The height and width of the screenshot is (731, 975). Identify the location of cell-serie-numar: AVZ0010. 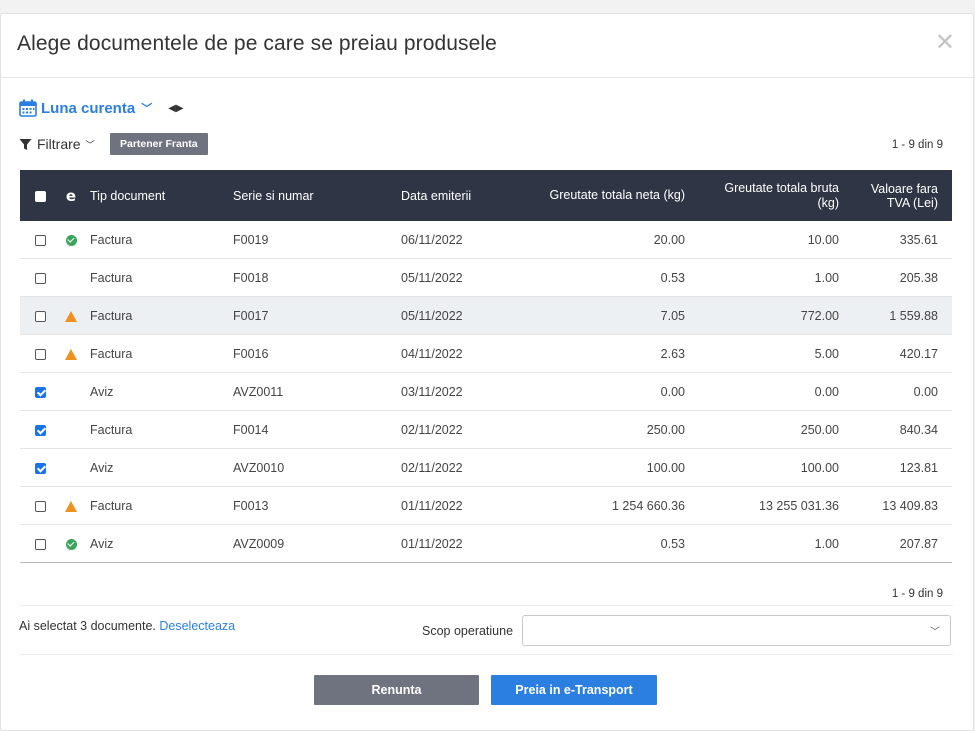
(309, 467).